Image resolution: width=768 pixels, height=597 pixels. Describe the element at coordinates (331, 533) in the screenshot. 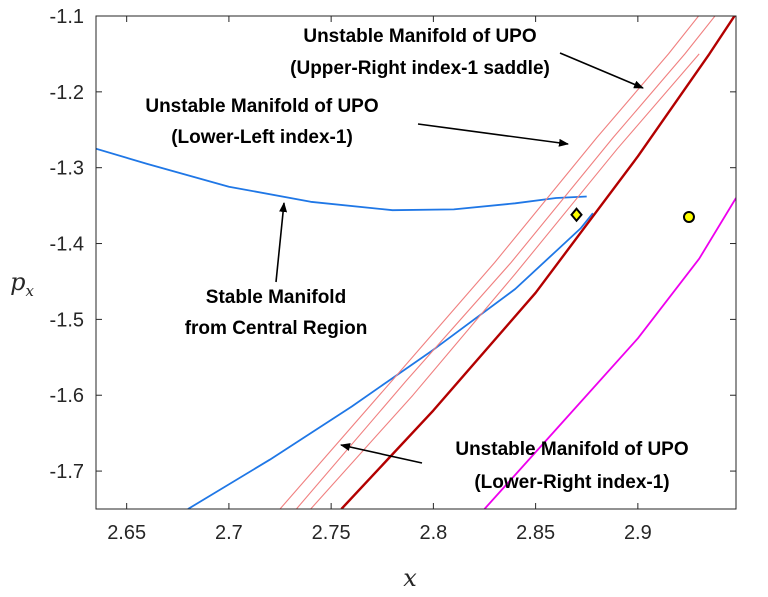

I see `x-tick-label: 2.75` at that location.